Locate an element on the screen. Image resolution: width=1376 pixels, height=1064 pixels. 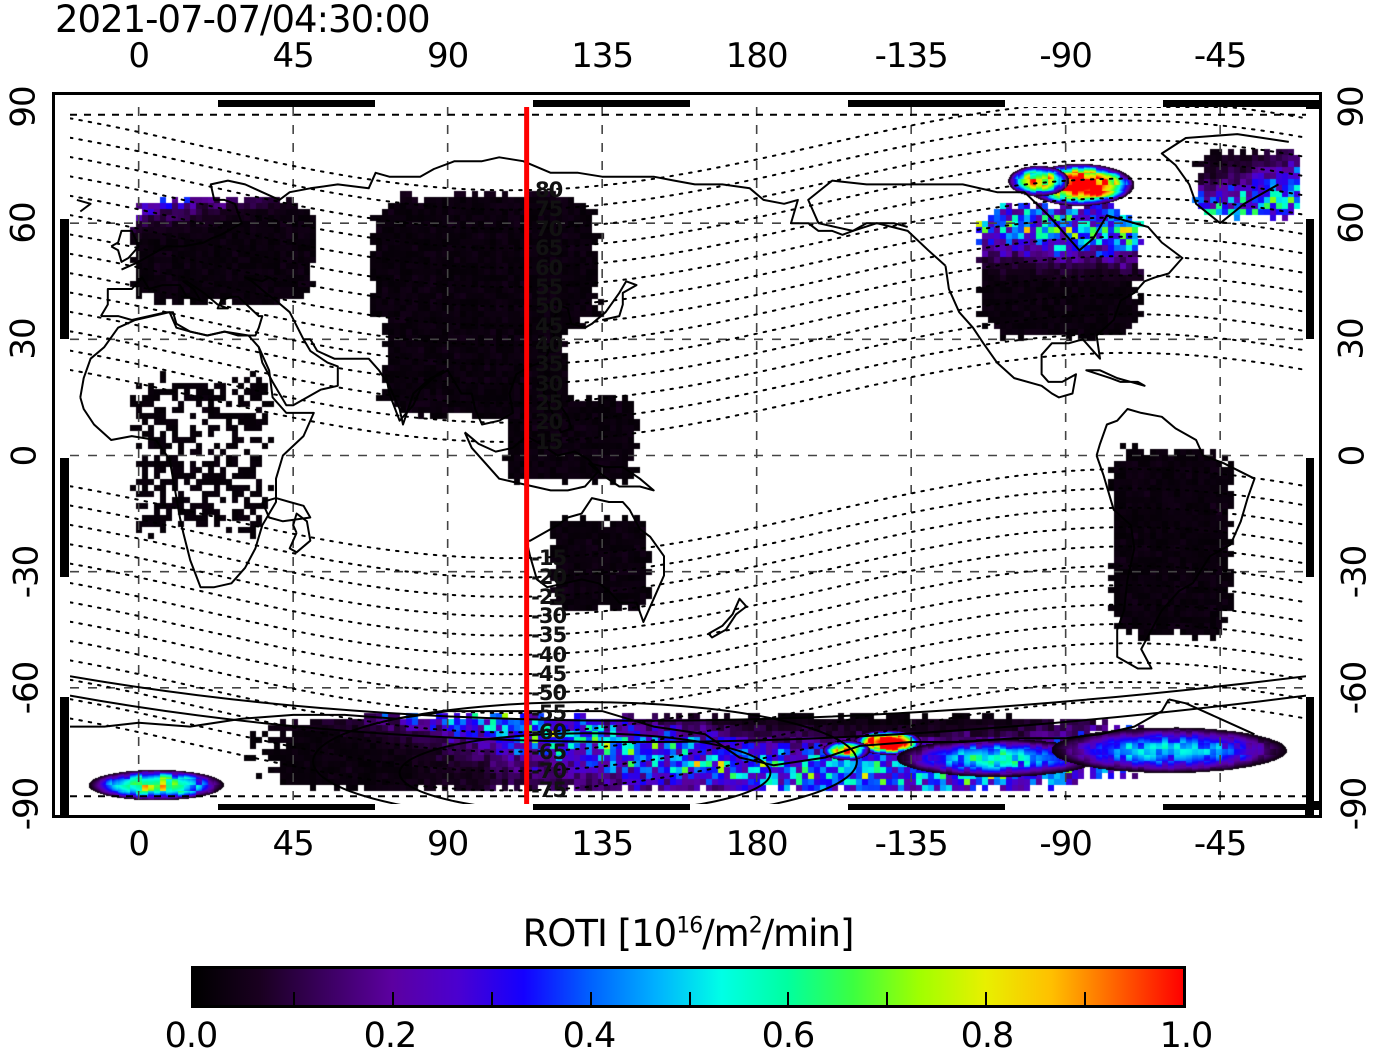
y-tick-label-right: 60 is located at coordinates (1352, 223).